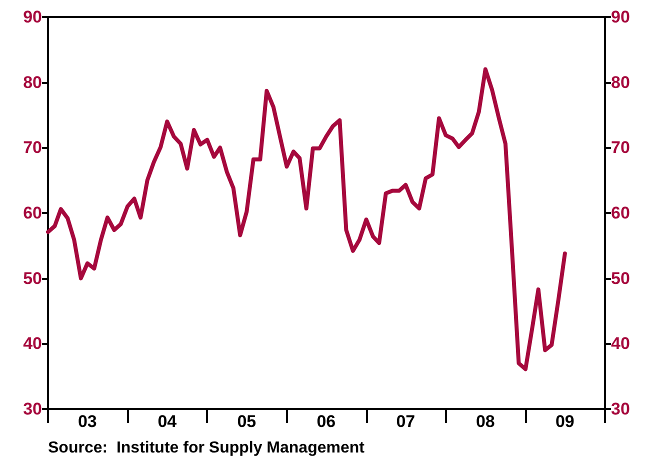 The image size is (647, 465). Describe the element at coordinates (485, 421) in the screenshot. I see `x-tick-label: 08` at that location.